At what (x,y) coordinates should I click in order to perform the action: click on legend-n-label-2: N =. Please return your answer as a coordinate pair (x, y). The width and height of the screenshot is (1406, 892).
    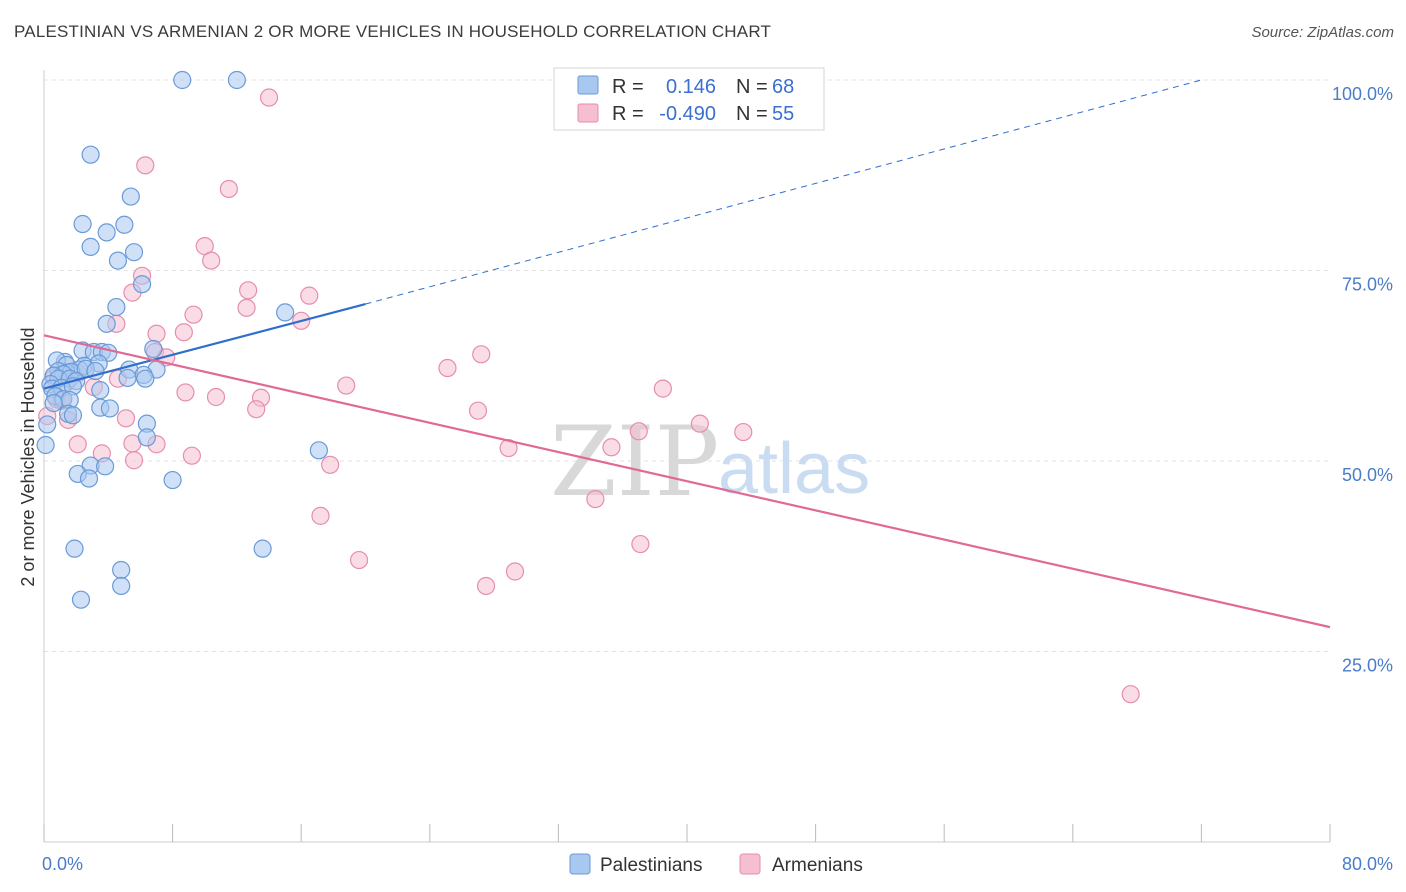
    Looking at the image, I should click on (752, 114).